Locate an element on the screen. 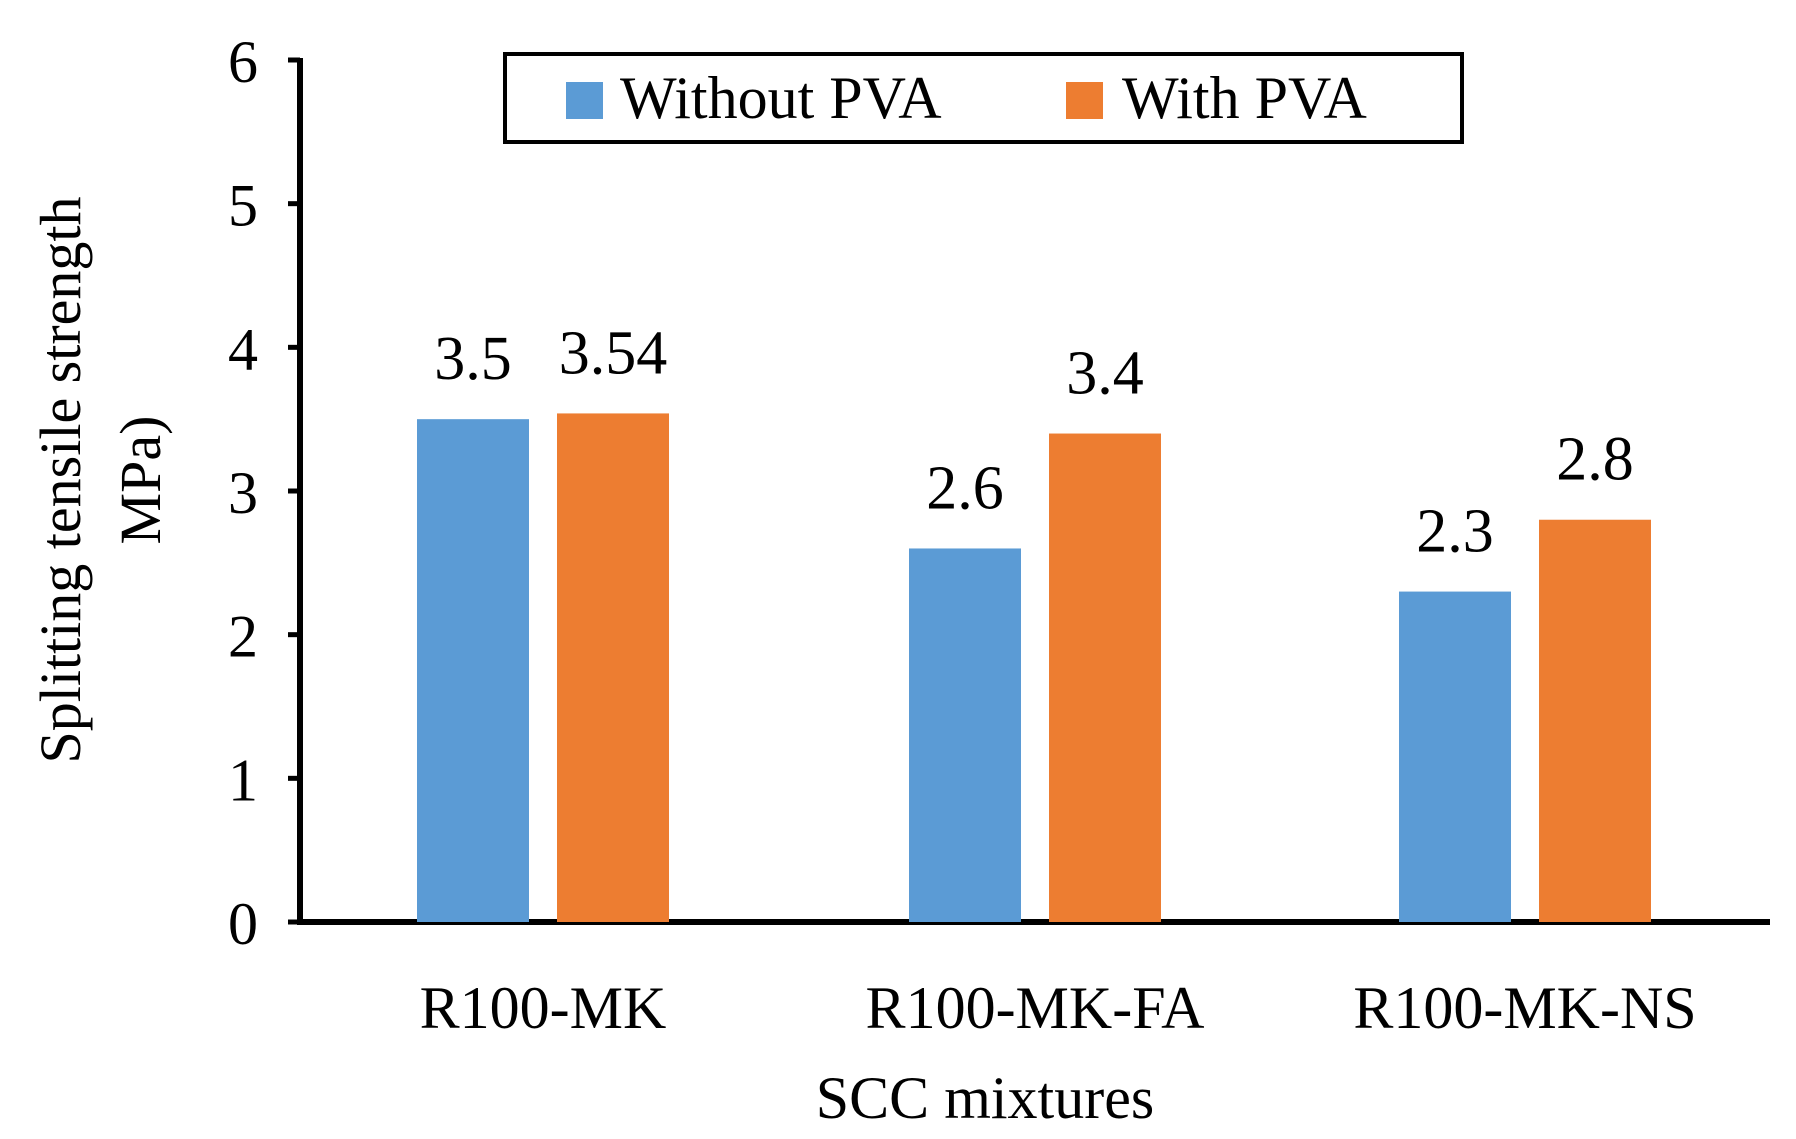  bar-r100-mk-without-pva is located at coordinates (473, 670).